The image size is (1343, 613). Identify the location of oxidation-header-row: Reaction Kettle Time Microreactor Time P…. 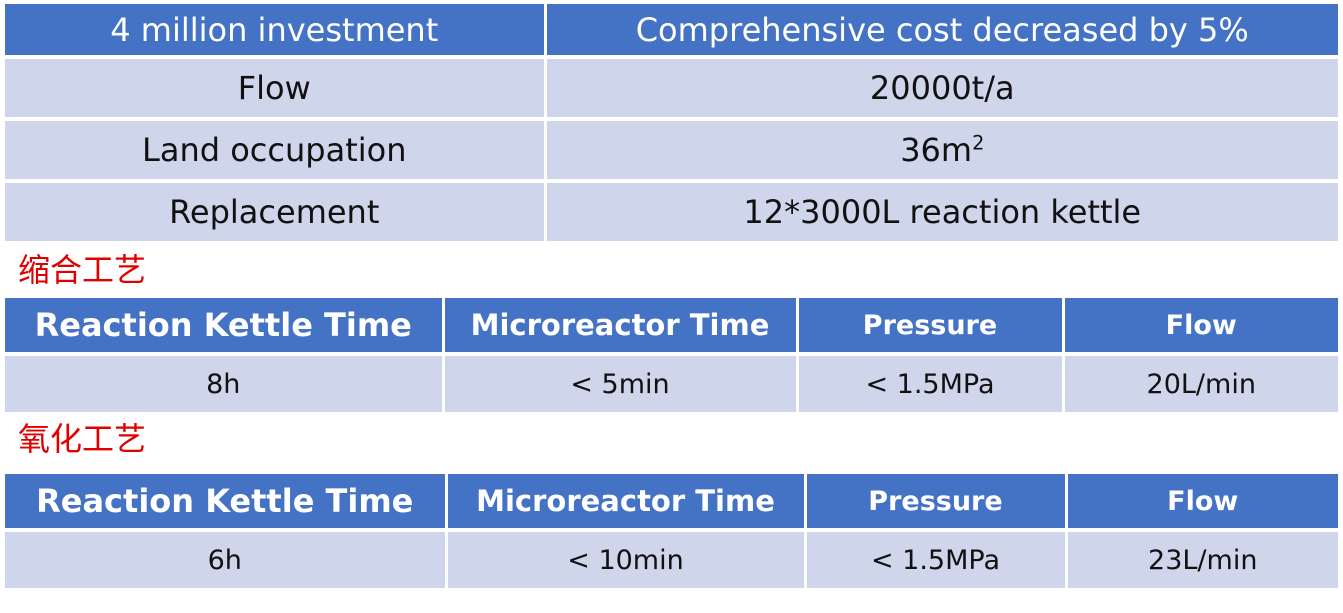
(671, 502).